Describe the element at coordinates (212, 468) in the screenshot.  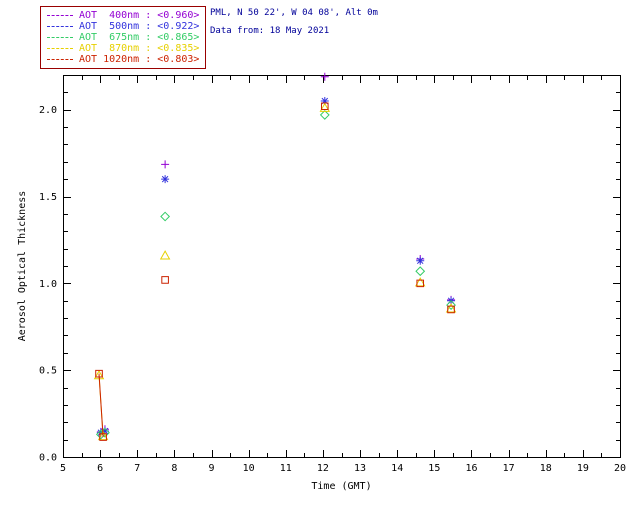
I see `x-tick-label: 9` at that location.